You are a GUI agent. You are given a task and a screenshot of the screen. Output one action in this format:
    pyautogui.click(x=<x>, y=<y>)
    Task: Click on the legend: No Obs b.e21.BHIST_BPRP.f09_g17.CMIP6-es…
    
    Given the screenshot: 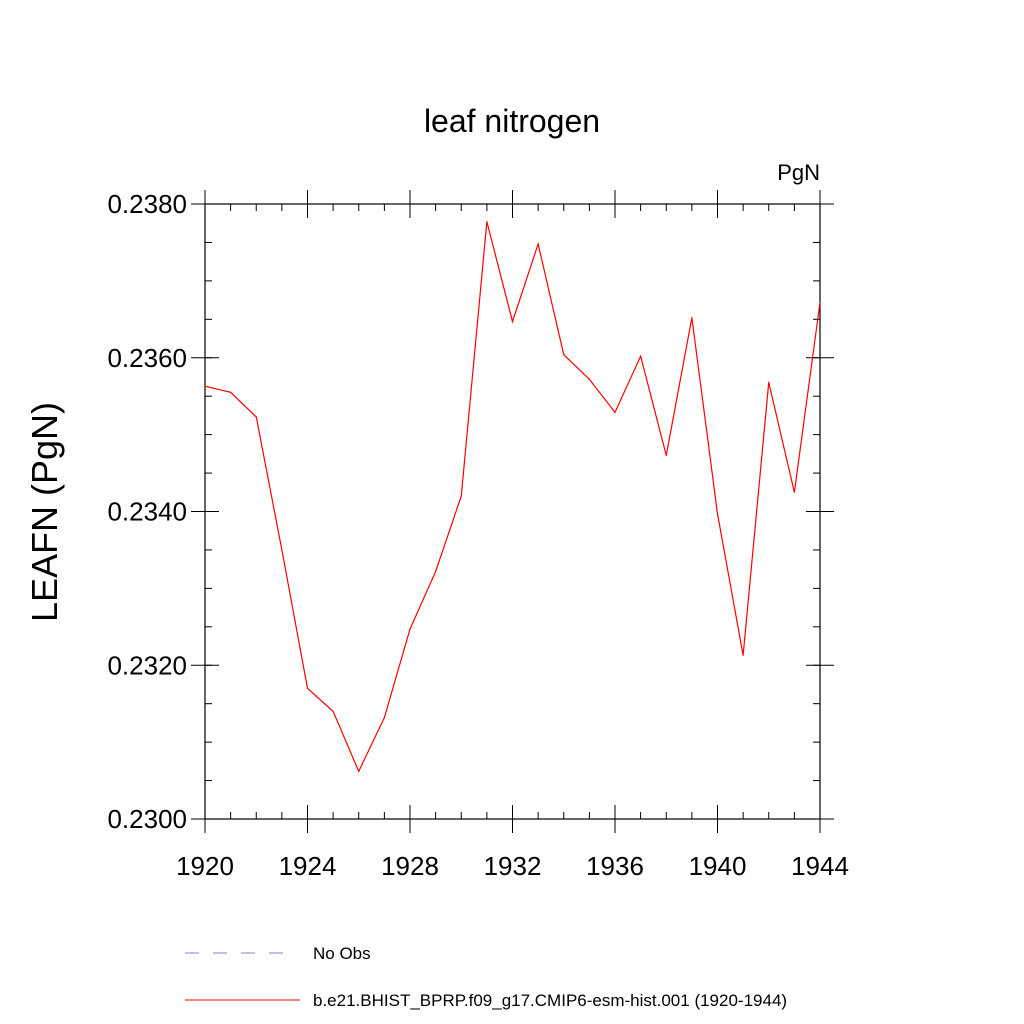 What is the action you would take?
    pyautogui.click(x=486, y=977)
    